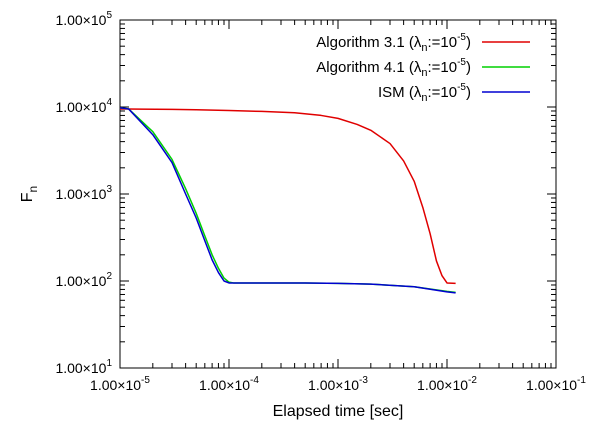  I want to click on x-tick-label: 1.00×10⁻², so click(447, 384).